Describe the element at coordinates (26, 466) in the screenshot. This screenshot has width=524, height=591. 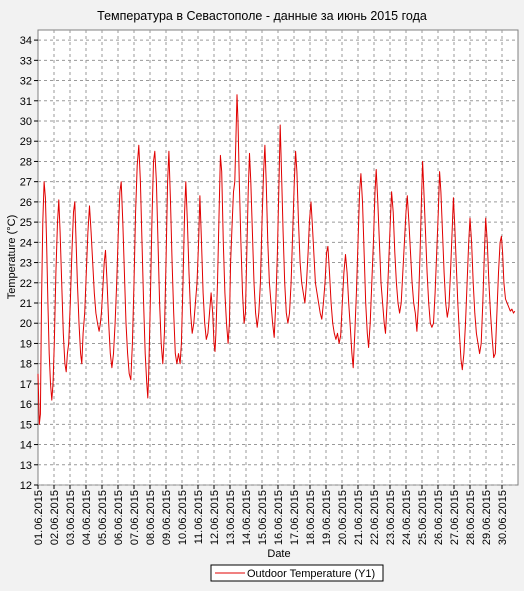
I see `y-tick-label: 13` at that location.